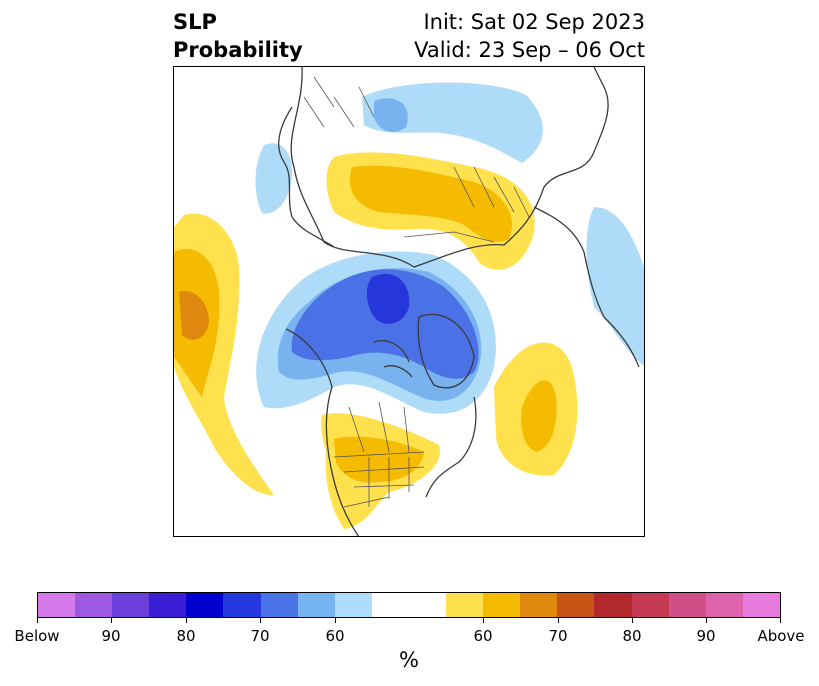  What do you see at coordinates (393, 359) in the screenshot?
I see `coast-arctic-islands` at bounding box center [393, 359].